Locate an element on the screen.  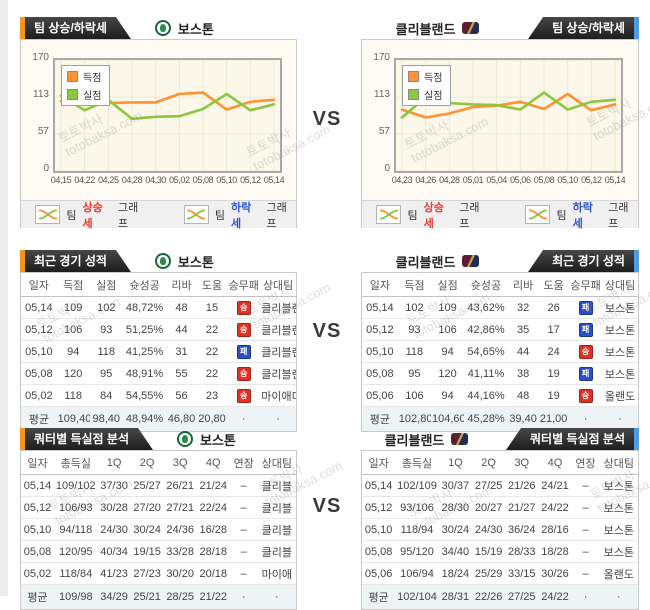
quarter-header-right: 클리블랜드 쿼터별 득실점 분석 is located at coordinates (500, 439).